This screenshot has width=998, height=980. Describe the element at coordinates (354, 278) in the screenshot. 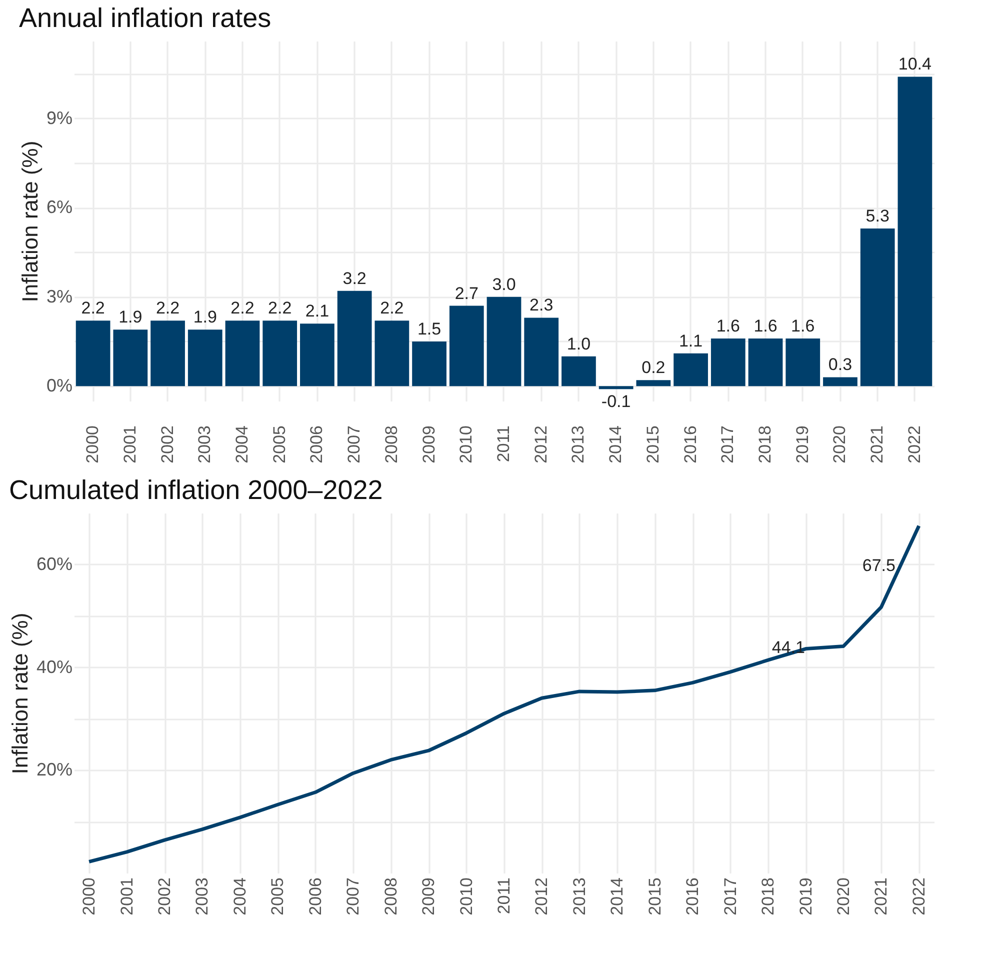

I see `data-label: 3.2` at that location.